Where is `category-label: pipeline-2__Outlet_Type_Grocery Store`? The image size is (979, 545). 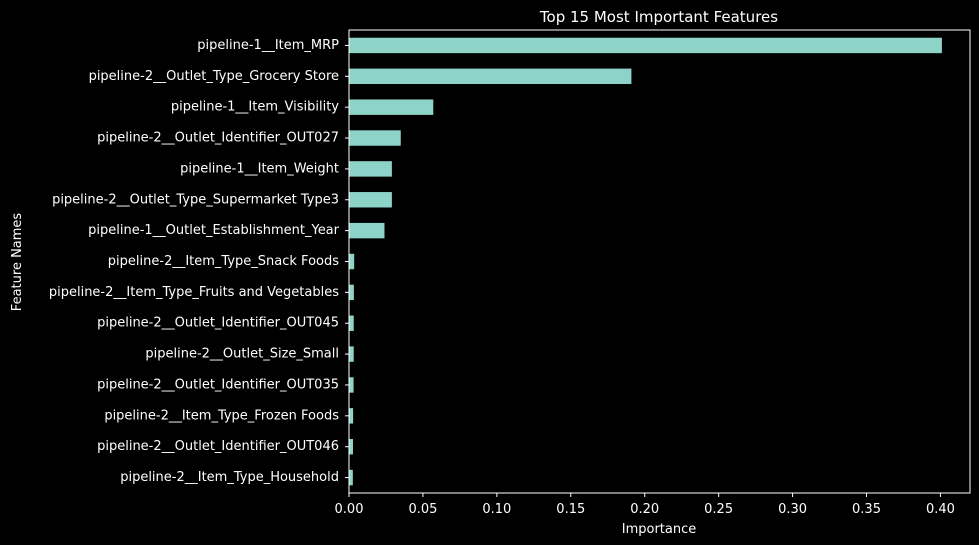
category-label: pipeline-2__Outlet_Type_Grocery Store is located at coordinates (214, 76).